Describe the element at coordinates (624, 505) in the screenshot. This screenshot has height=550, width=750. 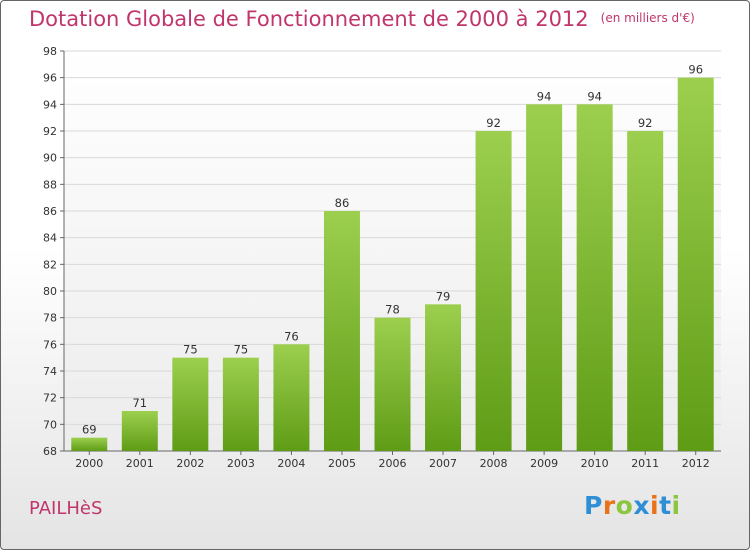
I see `logo-letter: o` at that location.